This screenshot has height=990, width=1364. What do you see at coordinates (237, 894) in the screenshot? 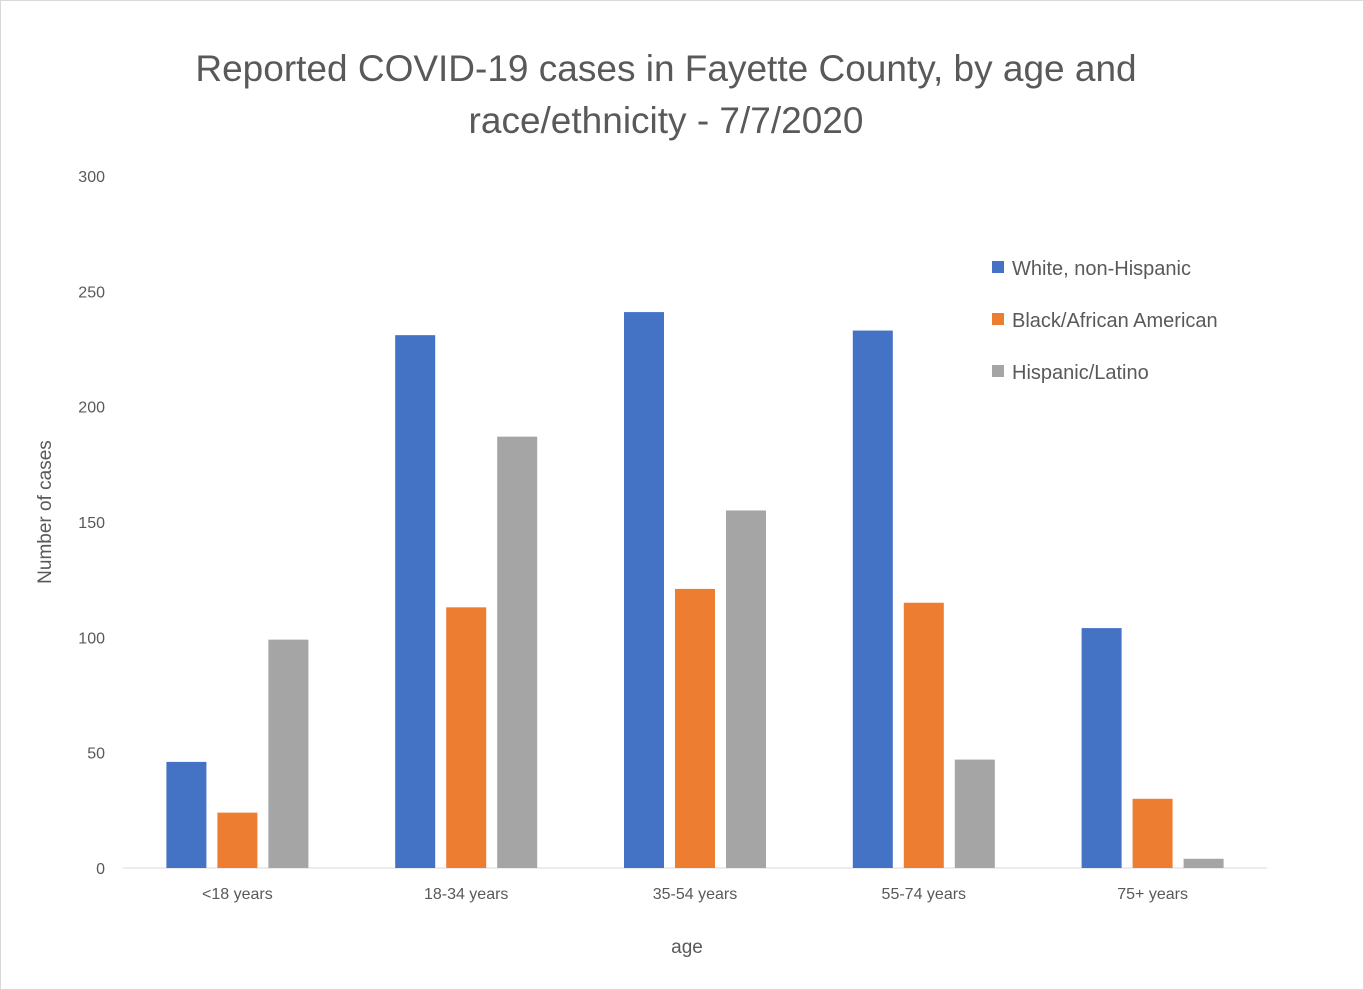
I see `x-tick-label: <18 years` at bounding box center [237, 894].